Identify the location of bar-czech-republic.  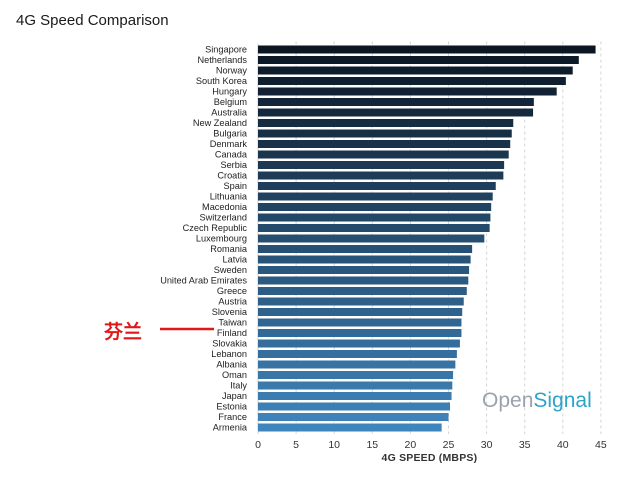
(374, 228).